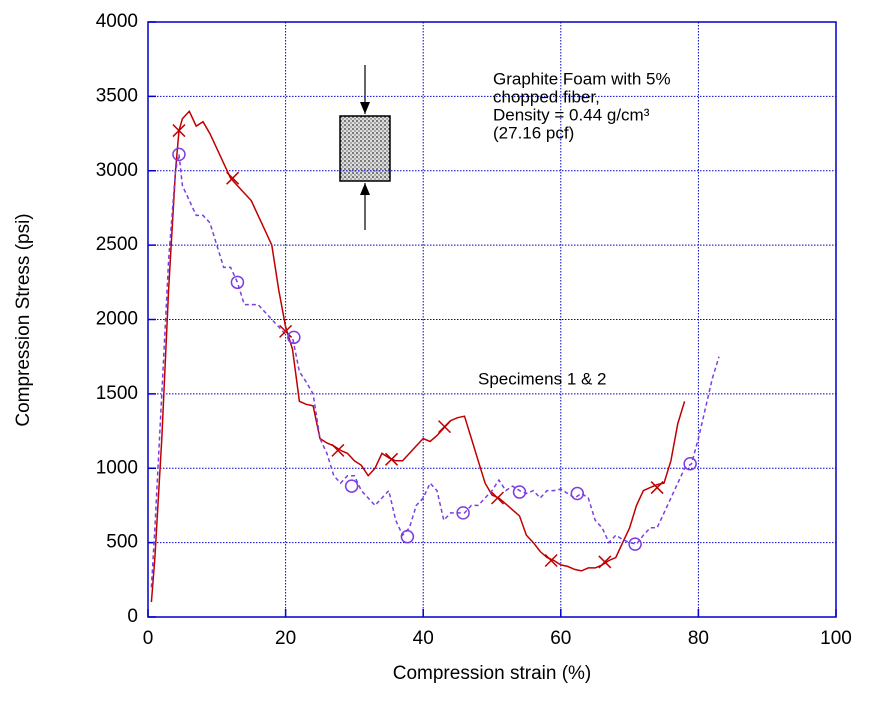 This screenshot has height=704, width=869. What do you see at coordinates (148, 638) in the screenshot?
I see `x-tick-label: 0` at bounding box center [148, 638].